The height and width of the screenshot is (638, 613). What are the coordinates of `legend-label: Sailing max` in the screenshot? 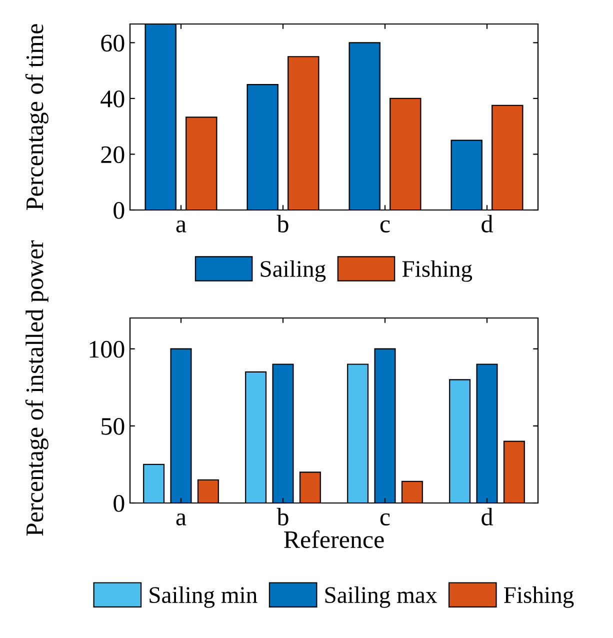 It's located at (381, 597).